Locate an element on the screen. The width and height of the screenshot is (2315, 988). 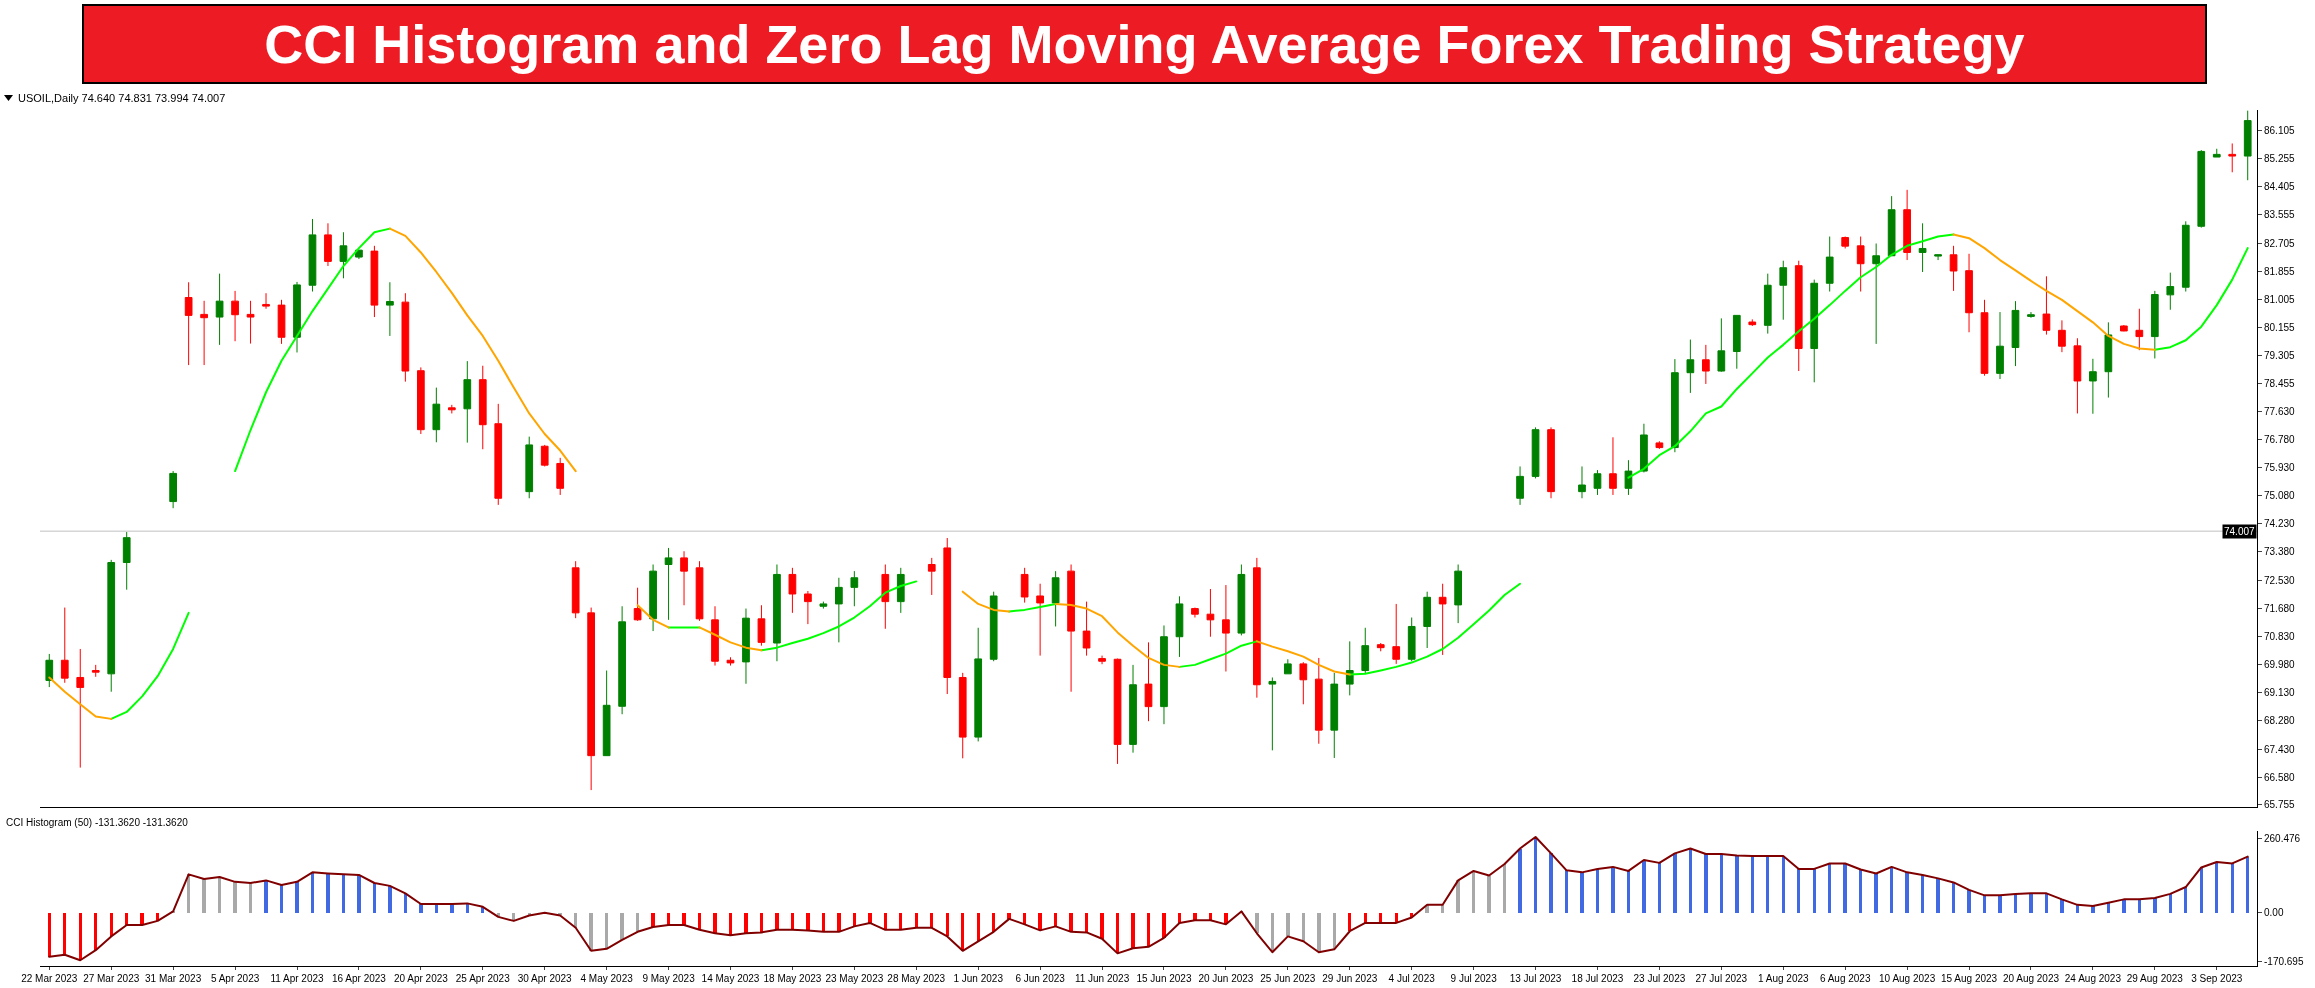
x-tick-label: 1 Aug 2023 is located at coordinates (1783, 978).